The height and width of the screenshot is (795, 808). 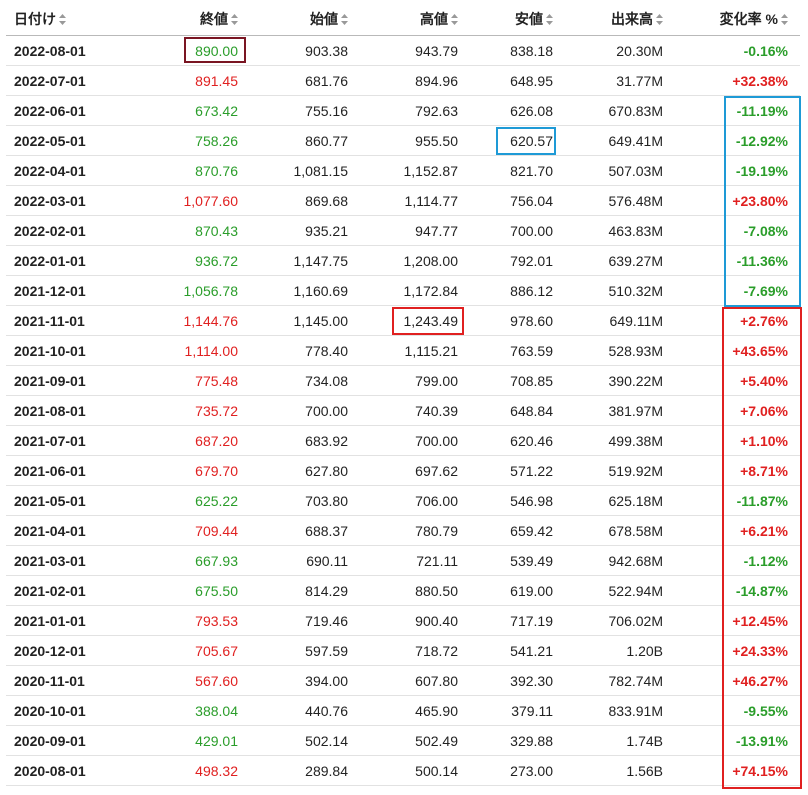 What do you see at coordinates (735, 440) in the screenshot?
I see `cell-change: +1.10%` at bounding box center [735, 440].